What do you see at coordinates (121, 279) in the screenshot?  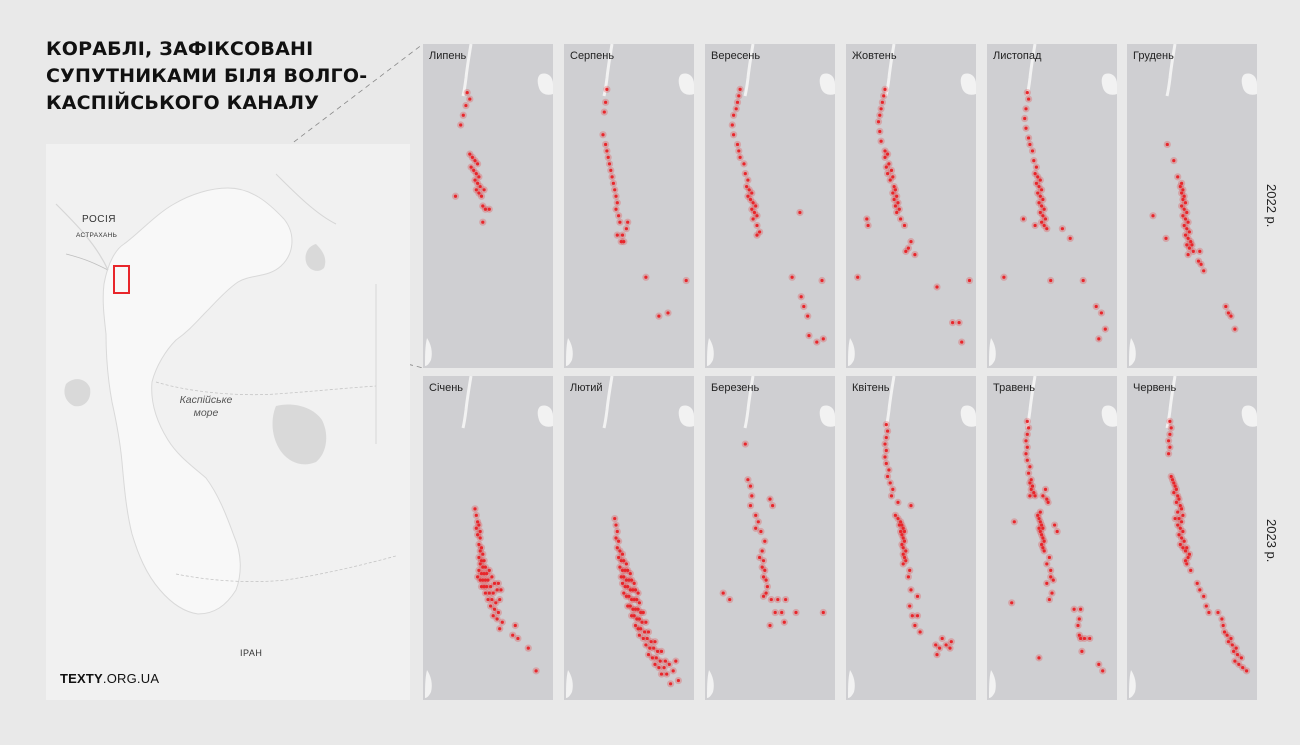 I see `highlight-region` at bounding box center [121, 279].